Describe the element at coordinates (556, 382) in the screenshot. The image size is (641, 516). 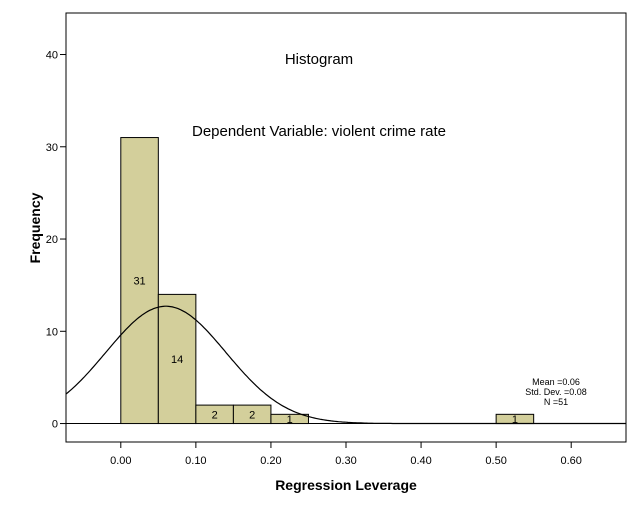
I see `stat-mean: Mean =0.06` at that location.